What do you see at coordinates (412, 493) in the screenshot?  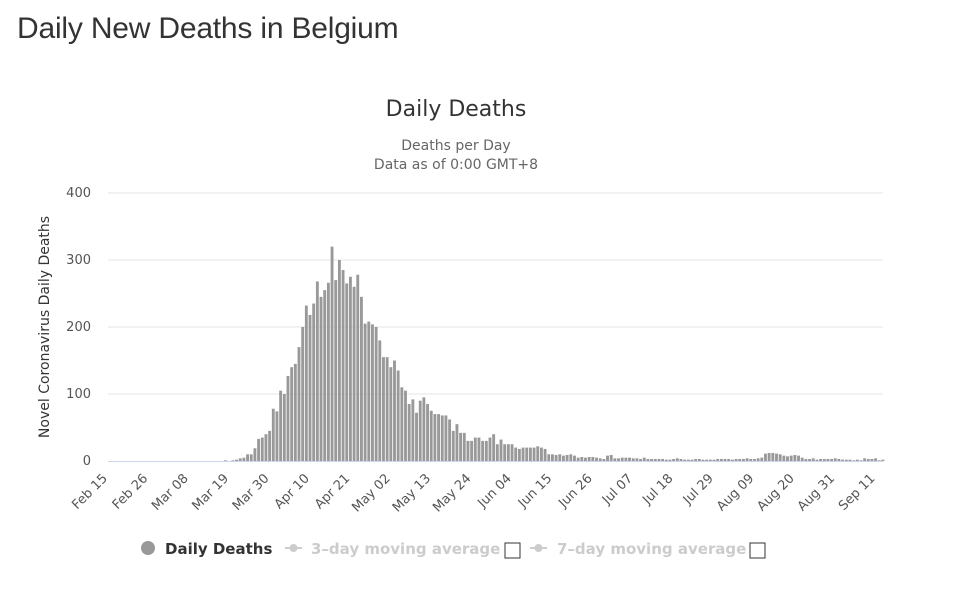 I see `x-tick-label: May 13` at bounding box center [412, 493].